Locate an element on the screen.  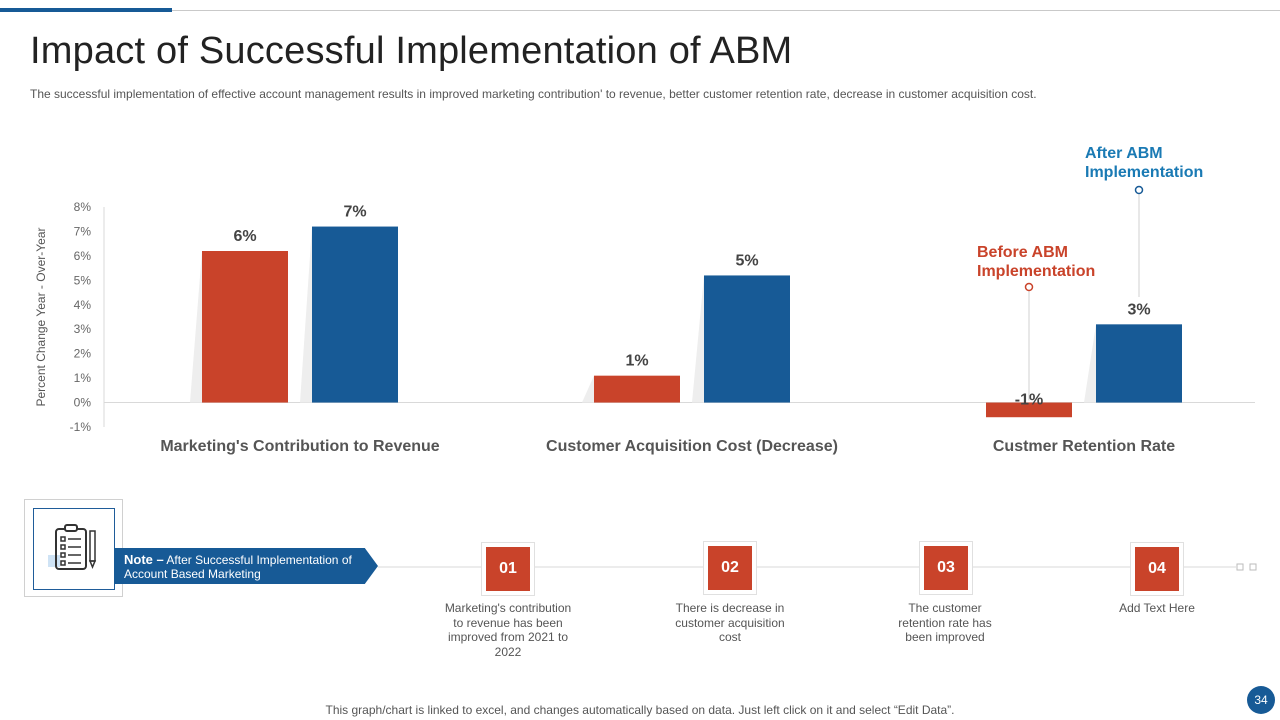
data-label: 3% is located at coordinates (1138, 309).